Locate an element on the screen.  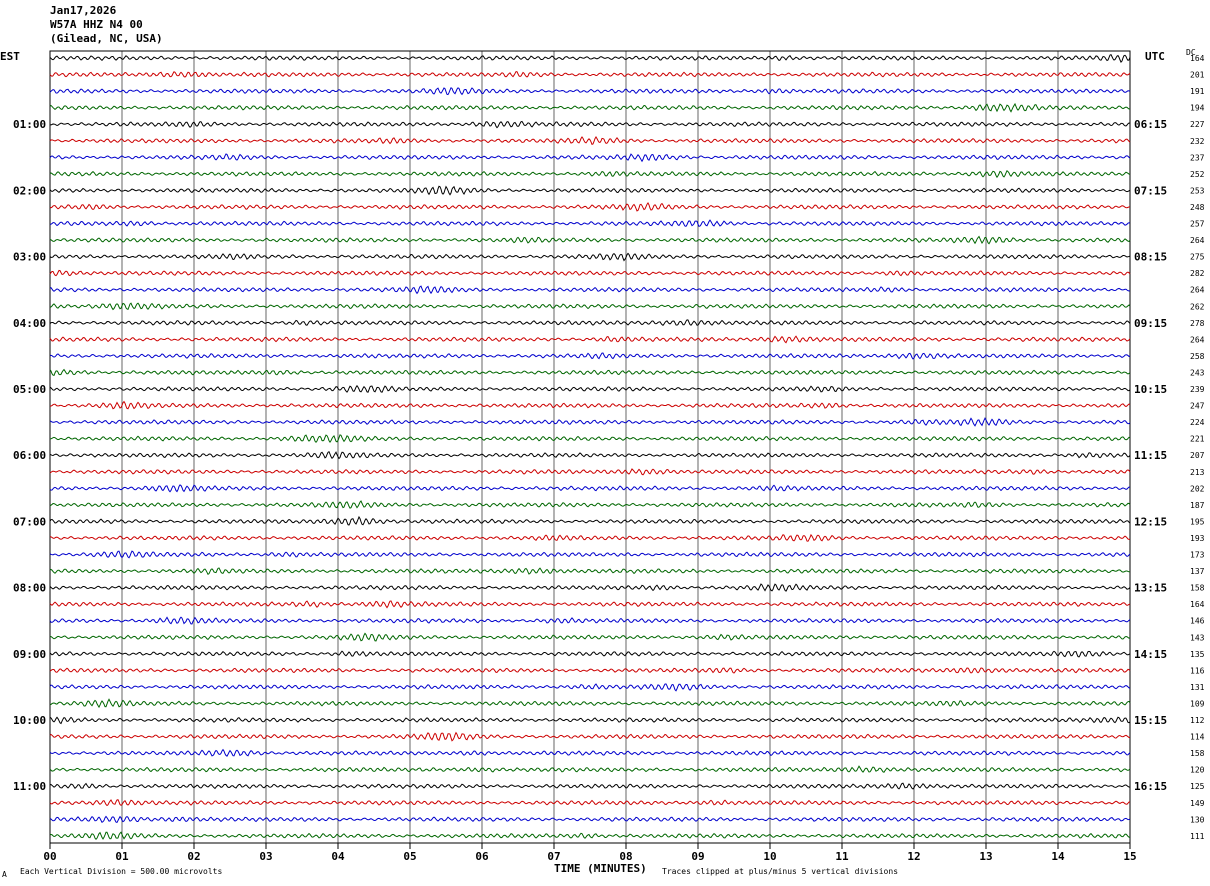
dc-offset-label: 158 is located at coordinates (1197, 588).